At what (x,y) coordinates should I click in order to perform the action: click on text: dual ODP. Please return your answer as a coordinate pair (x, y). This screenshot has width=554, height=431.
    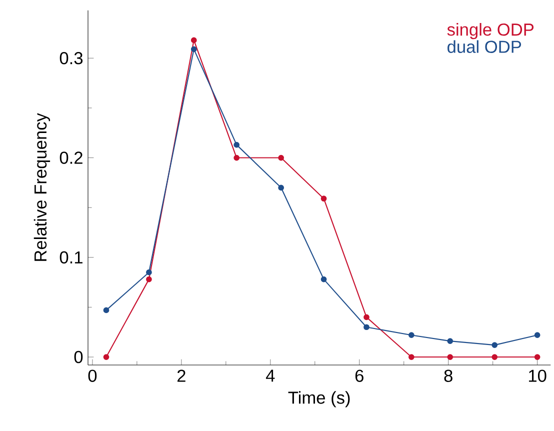
    Looking at the image, I should click on (485, 46).